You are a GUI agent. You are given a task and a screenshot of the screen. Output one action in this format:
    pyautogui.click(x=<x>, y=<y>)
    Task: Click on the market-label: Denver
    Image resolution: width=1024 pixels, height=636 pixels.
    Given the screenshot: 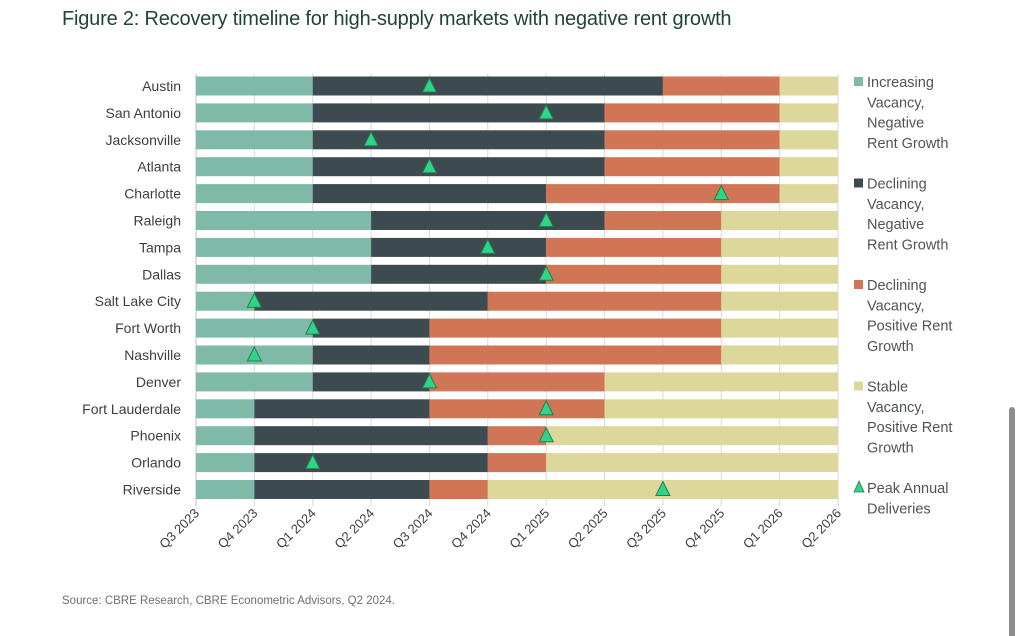 What is the action you would take?
    pyautogui.click(x=158, y=382)
    